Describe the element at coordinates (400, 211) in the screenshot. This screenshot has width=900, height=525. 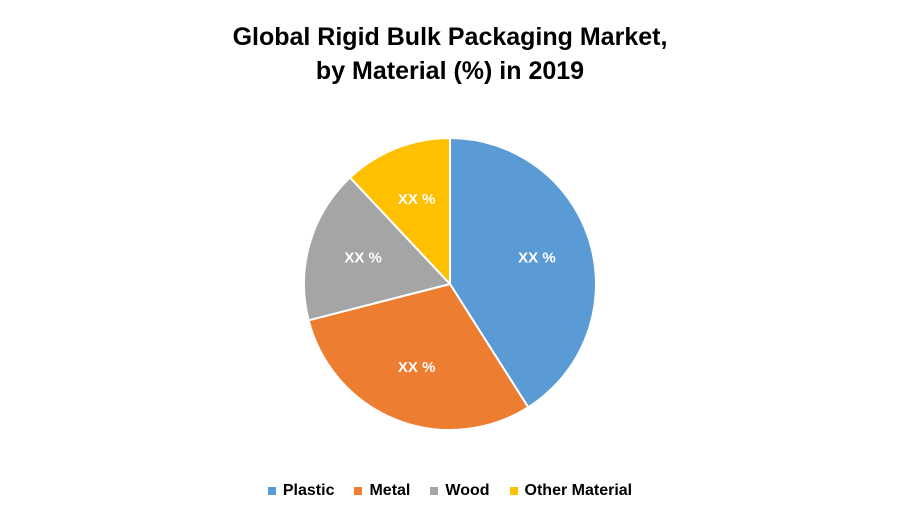
I see `pie-slice-other-material` at that location.